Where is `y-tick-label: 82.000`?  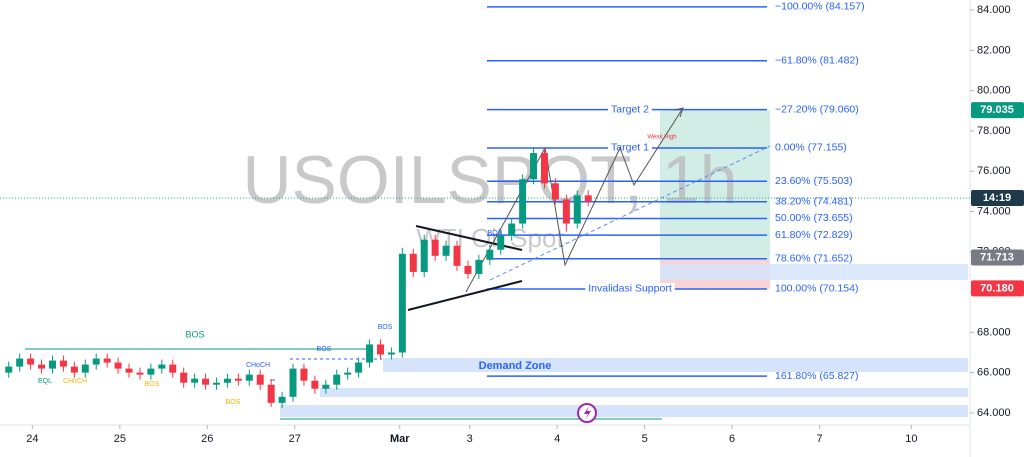
y-tick-label: 82.000 is located at coordinates (994, 50).